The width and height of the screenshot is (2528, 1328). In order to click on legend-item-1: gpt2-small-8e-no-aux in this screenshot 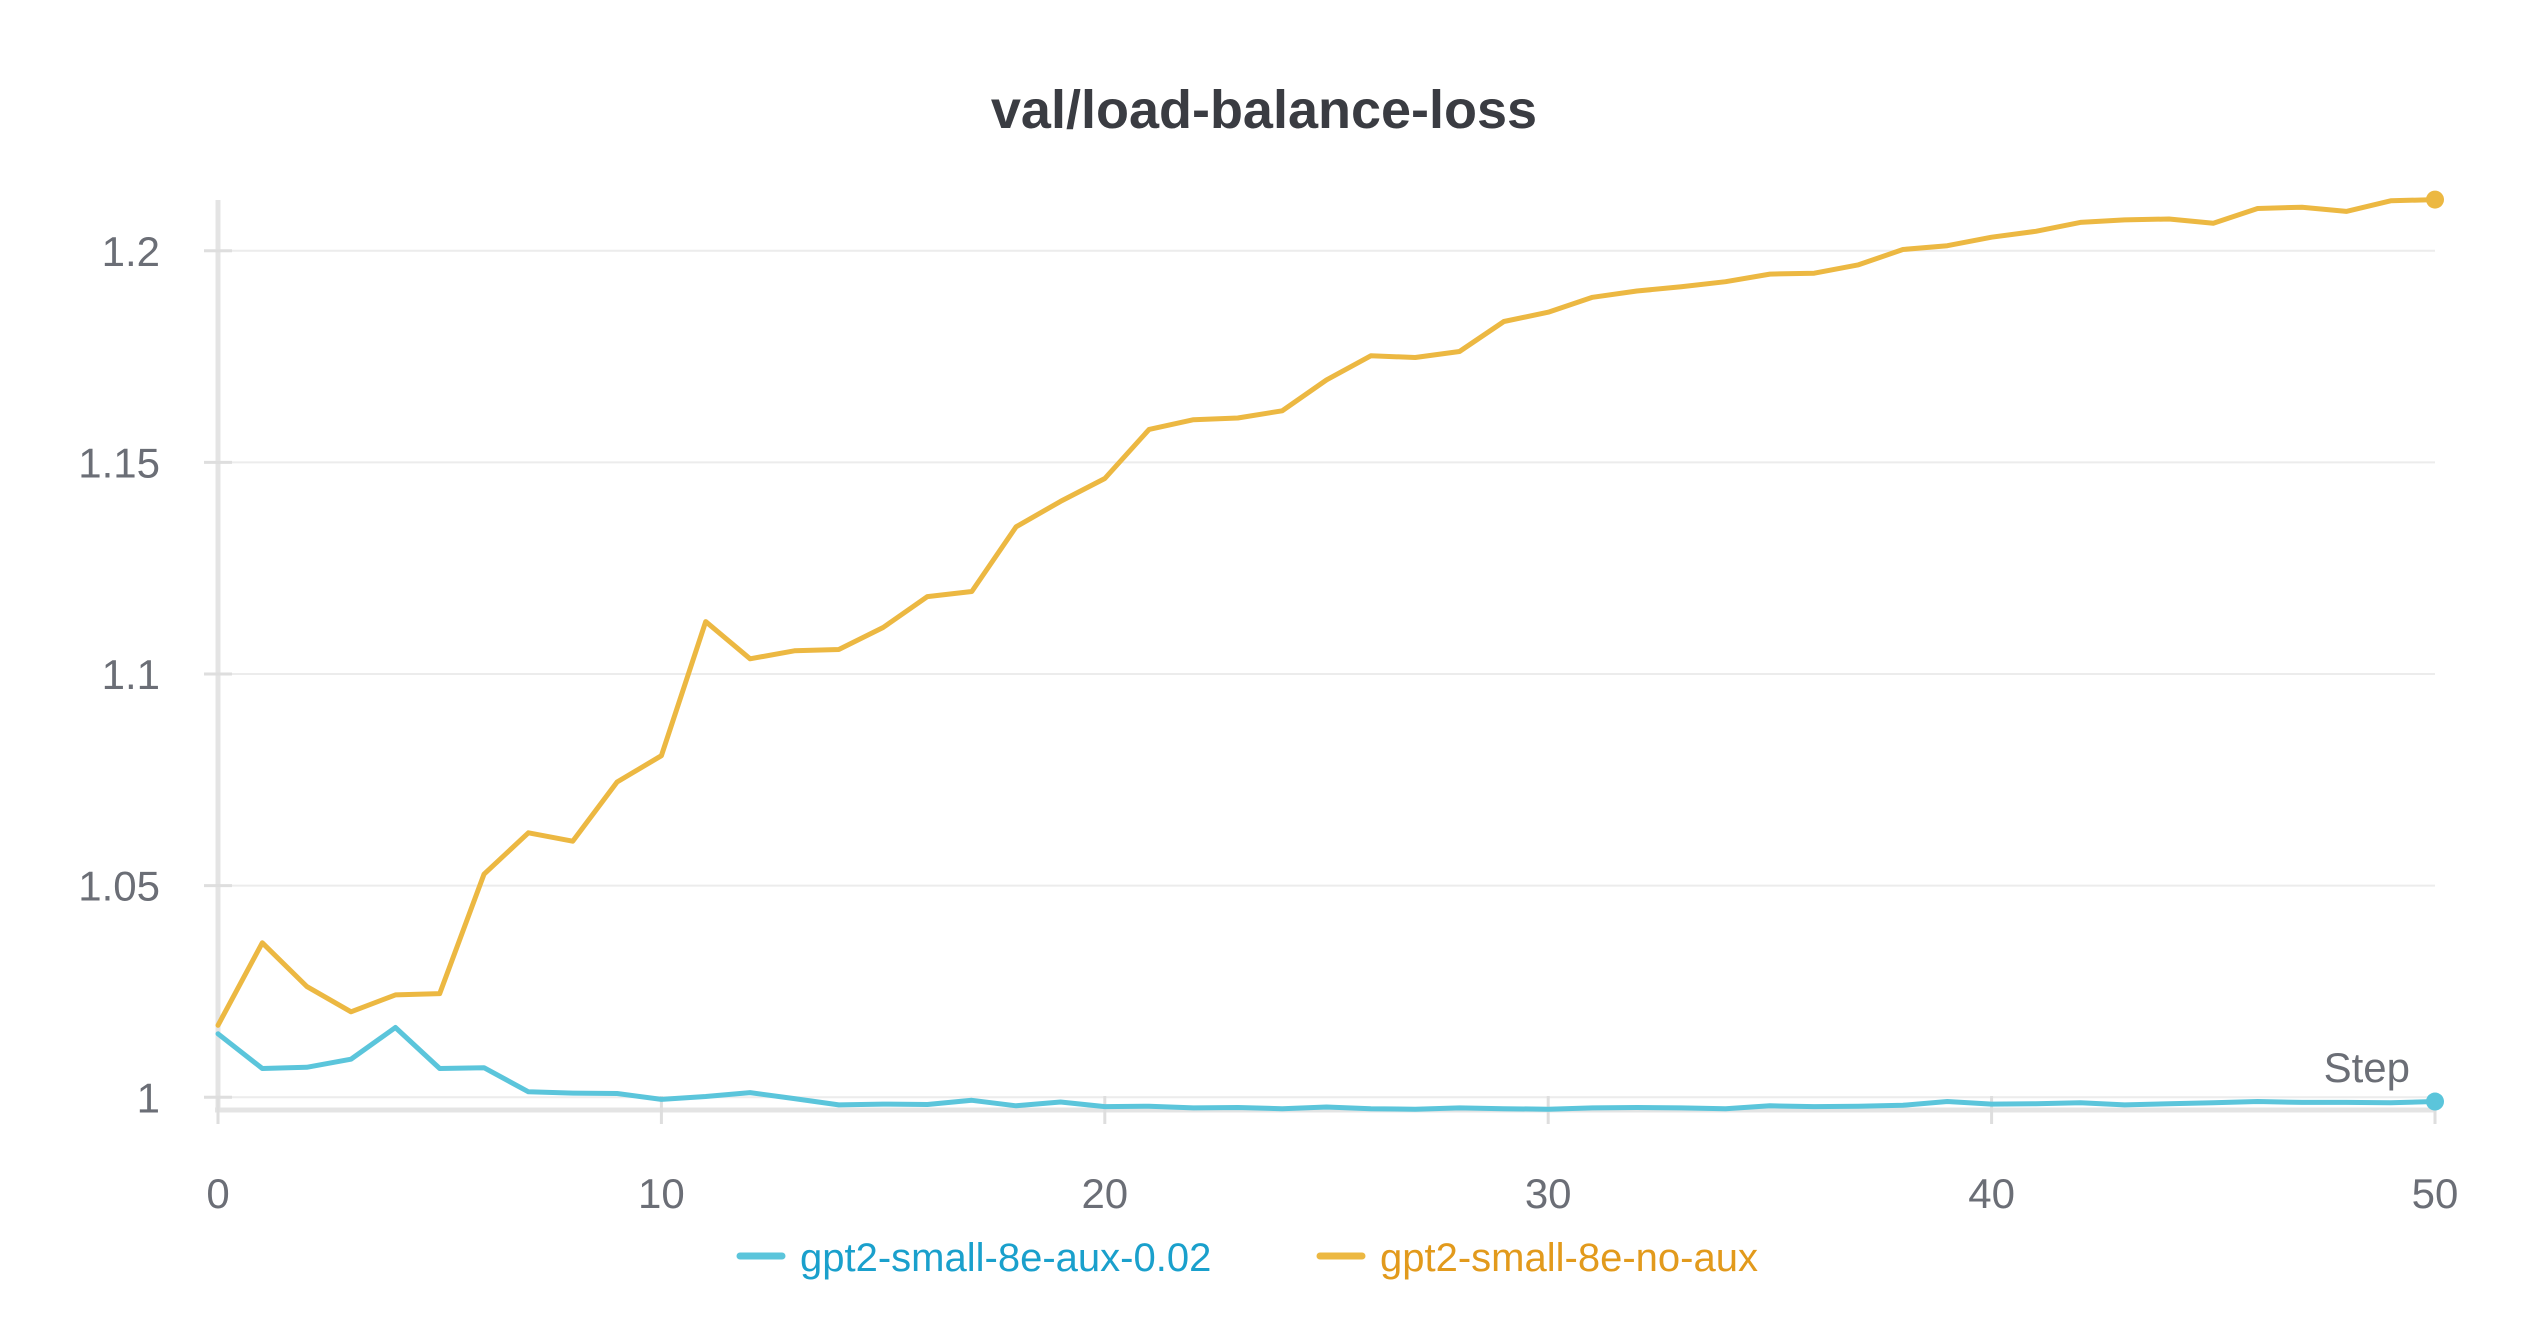, I will do `click(1537, 1258)`.